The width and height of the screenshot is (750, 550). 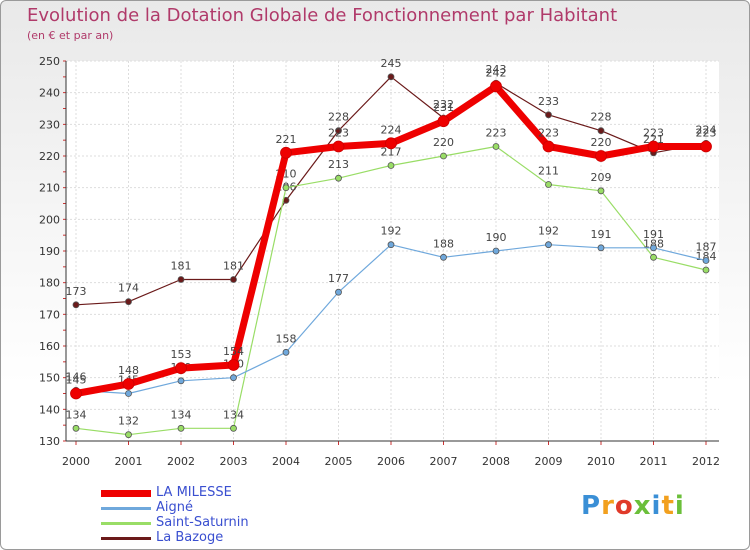 What do you see at coordinates (233, 351) in the screenshot?
I see `data-label-la-milesse: 154` at bounding box center [233, 351].